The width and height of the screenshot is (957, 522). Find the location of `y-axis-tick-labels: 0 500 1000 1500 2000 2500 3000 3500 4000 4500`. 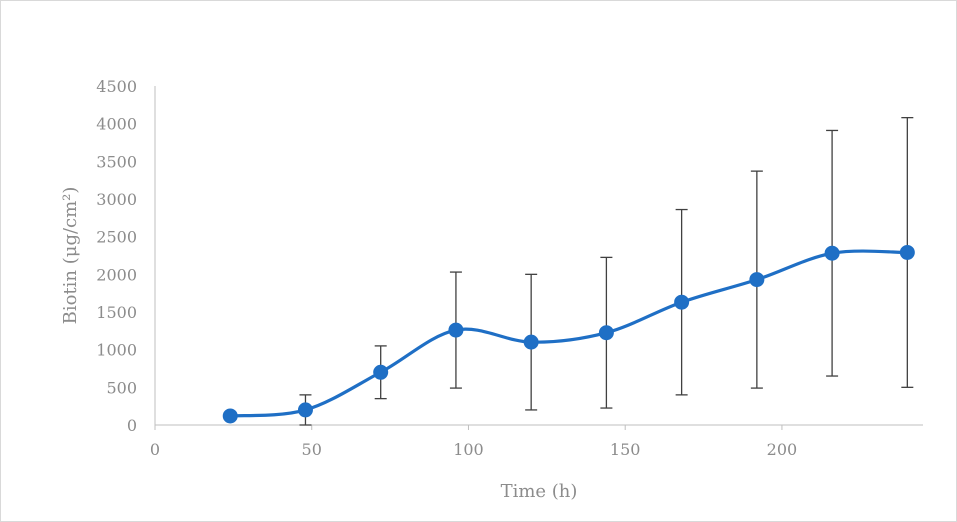

y-axis-tick-labels: 0 500 1000 1500 2000 2500 3000 3500 4000 4500 is located at coordinates (116, 256).